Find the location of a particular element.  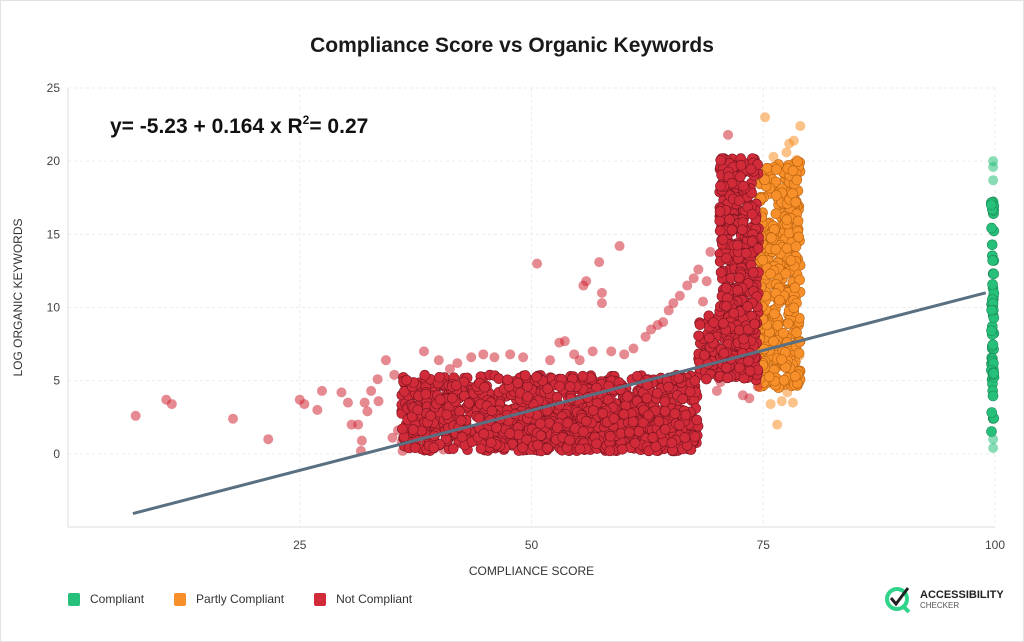

checkmark-logo-icon is located at coordinates (898, 600).